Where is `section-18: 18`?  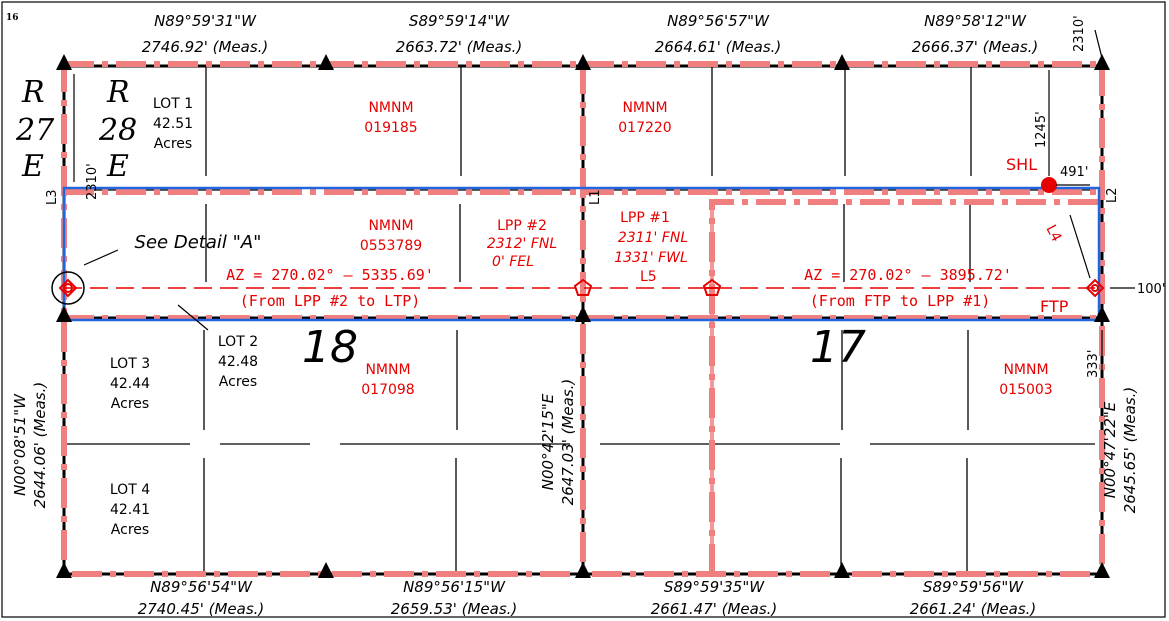
section-18: 18 is located at coordinates (330, 347).